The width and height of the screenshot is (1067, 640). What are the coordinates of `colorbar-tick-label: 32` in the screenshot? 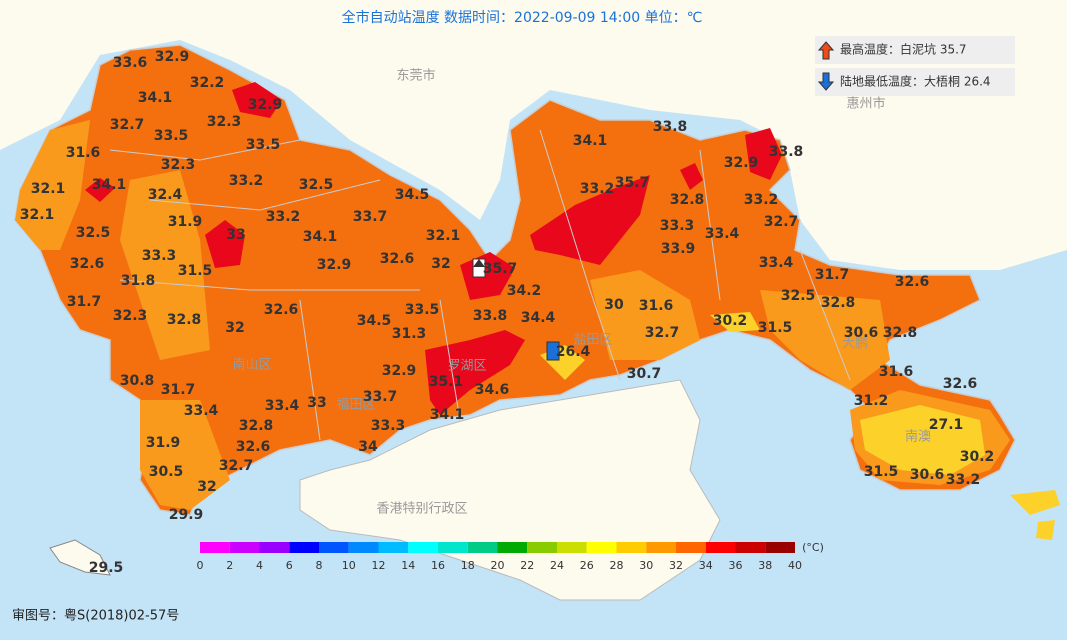 It's located at (676, 565).